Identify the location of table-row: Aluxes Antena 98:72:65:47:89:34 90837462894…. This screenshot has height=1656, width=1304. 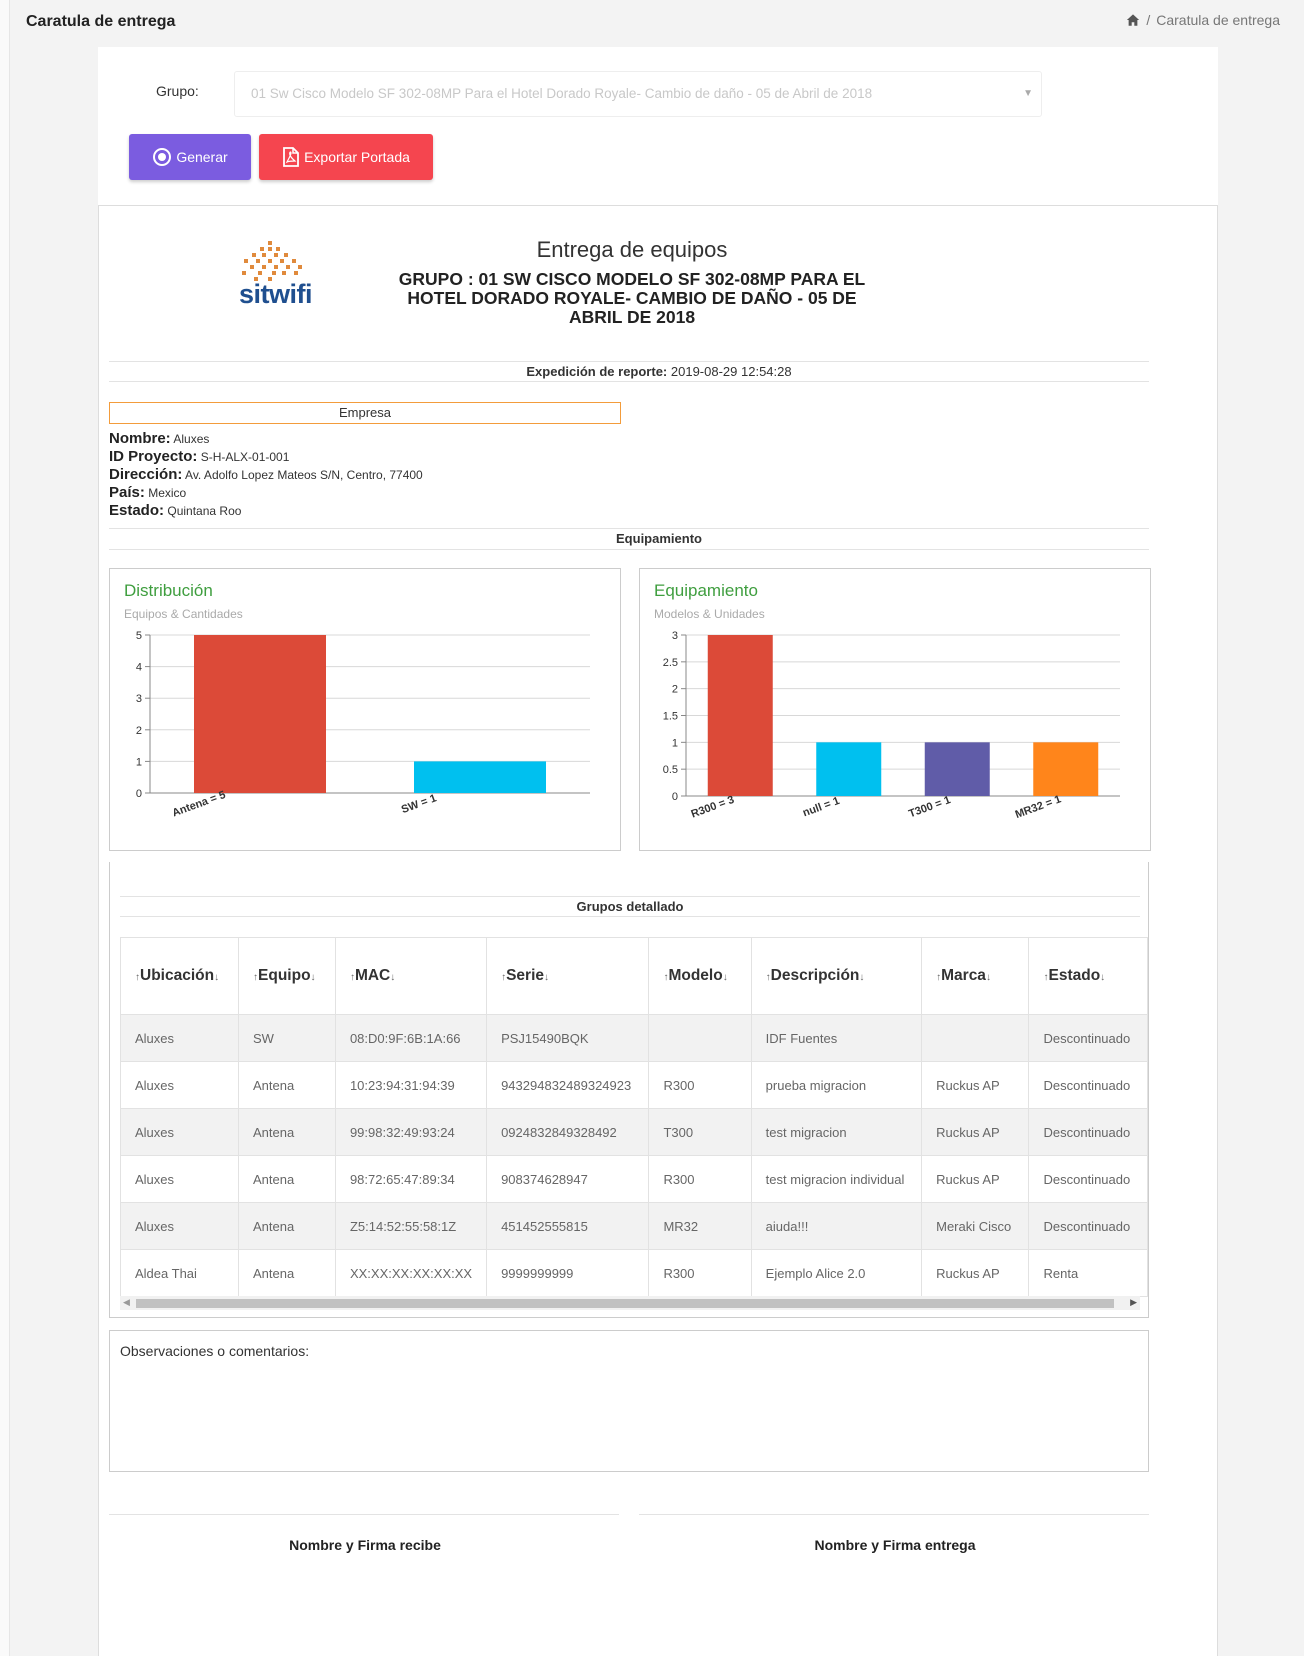
(633, 1179).